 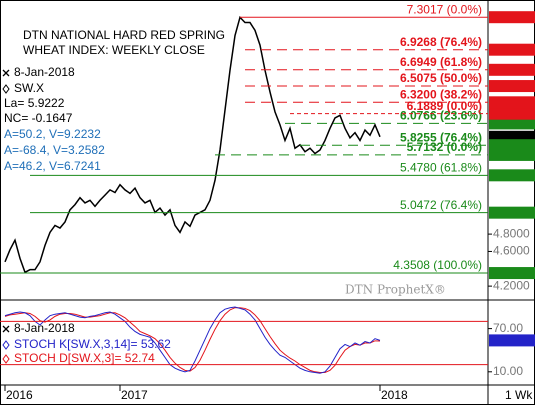 What do you see at coordinates (511, 251) in the screenshot?
I see `y-tick-label: 4.6000` at bounding box center [511, 251].